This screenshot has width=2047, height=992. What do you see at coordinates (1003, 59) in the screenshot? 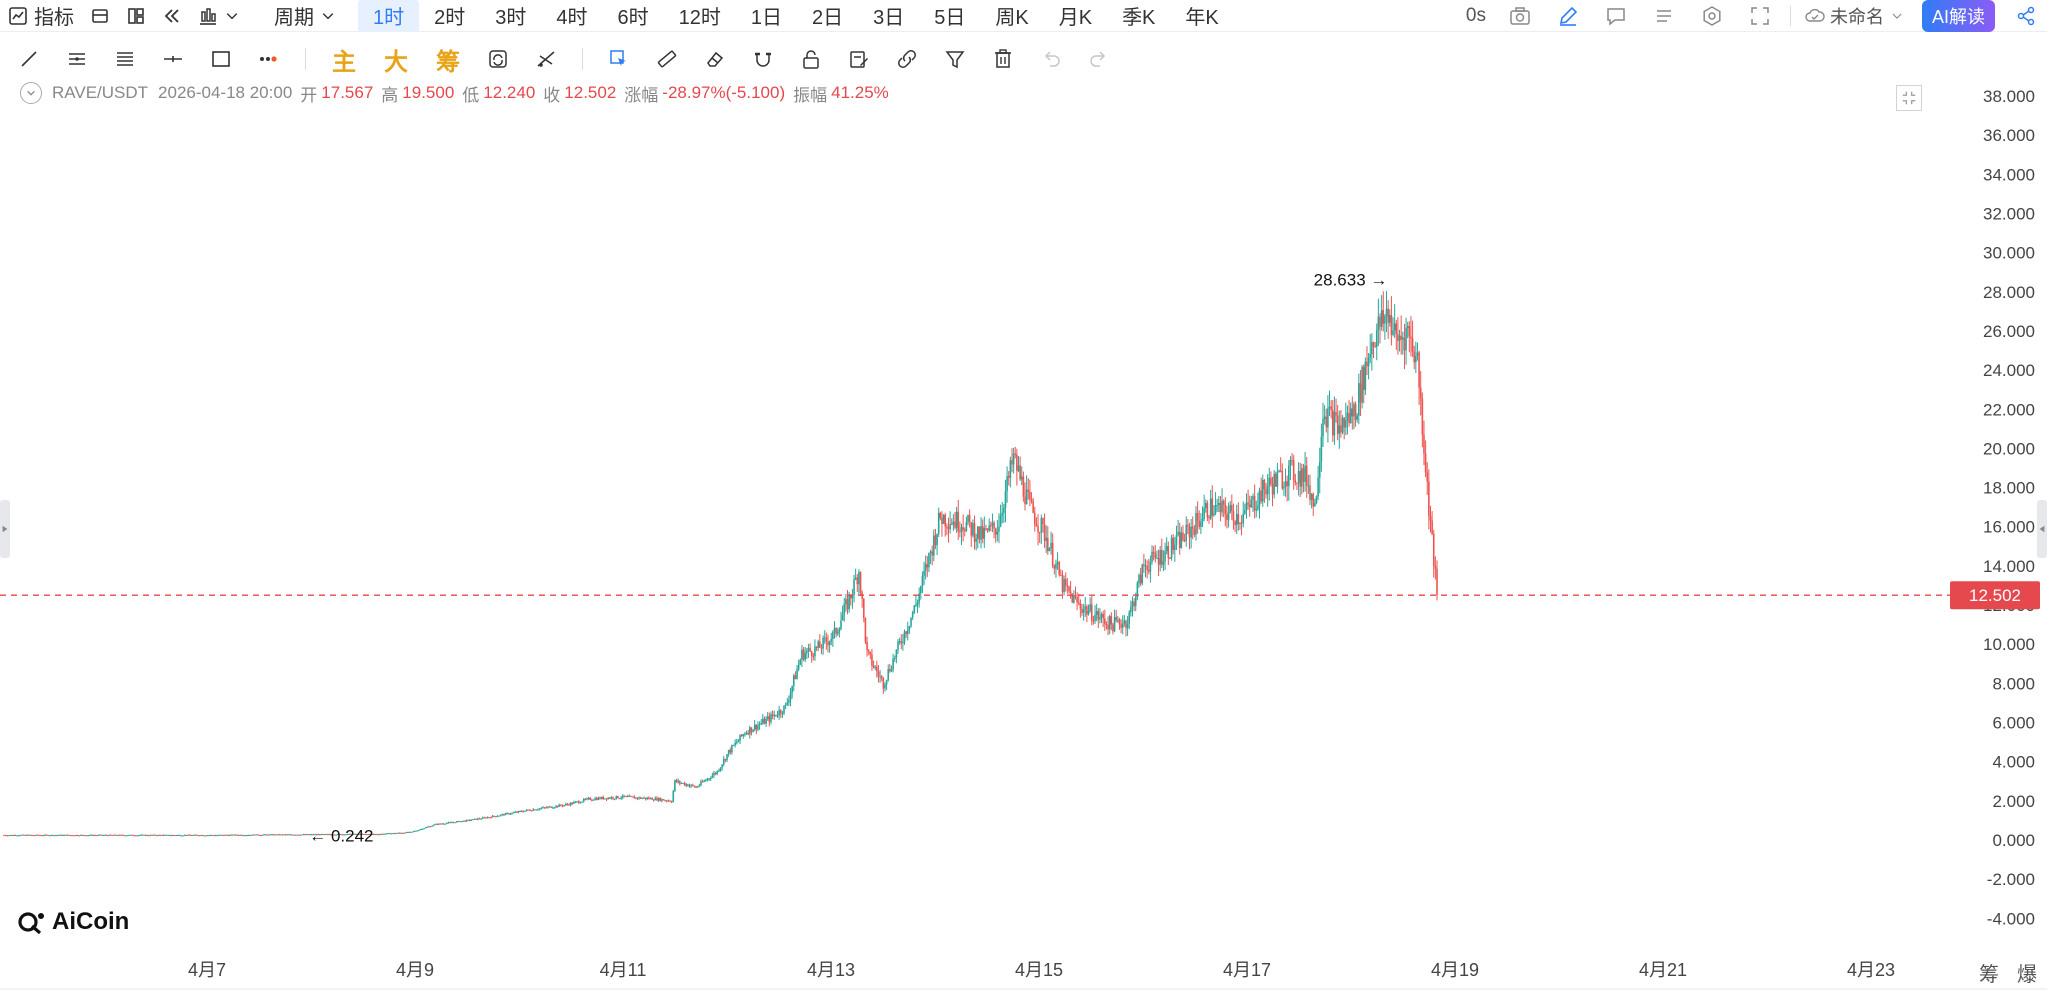
I see `delete-tool` at bounding box center [1003, 59].